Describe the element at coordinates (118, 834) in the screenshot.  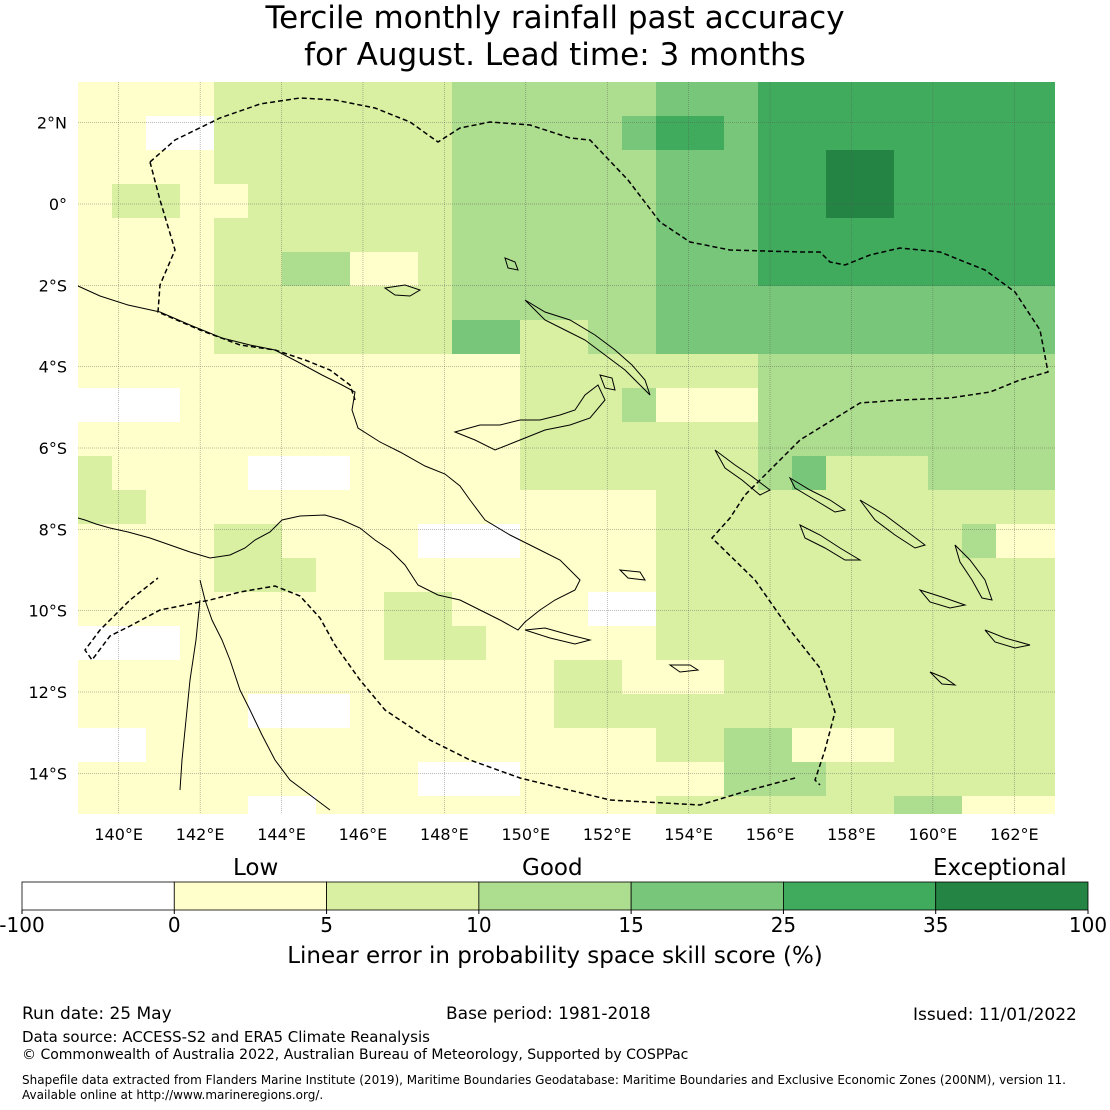
I see `longitude-tick-label: 140°E` at that location.